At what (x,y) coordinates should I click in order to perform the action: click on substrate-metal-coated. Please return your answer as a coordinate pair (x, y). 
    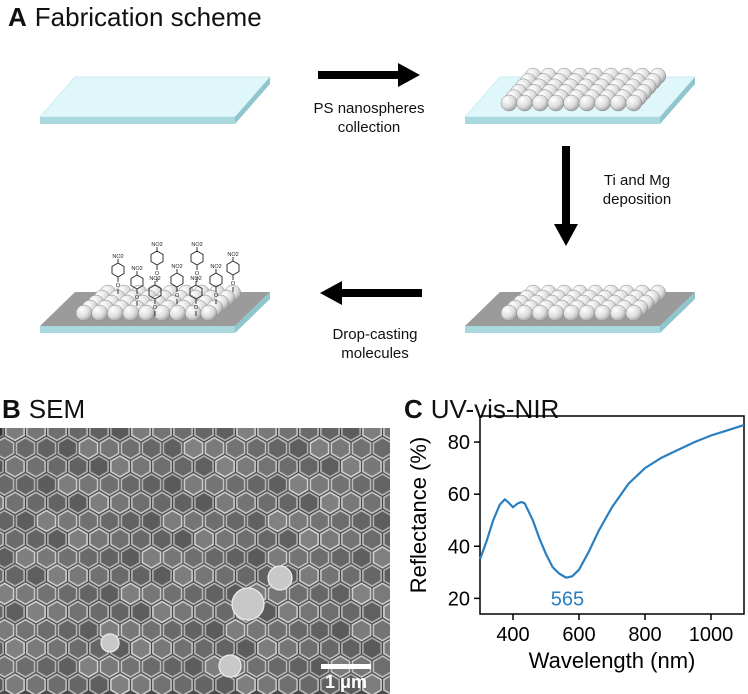
    Looking at the image, I should click on (580, 308).